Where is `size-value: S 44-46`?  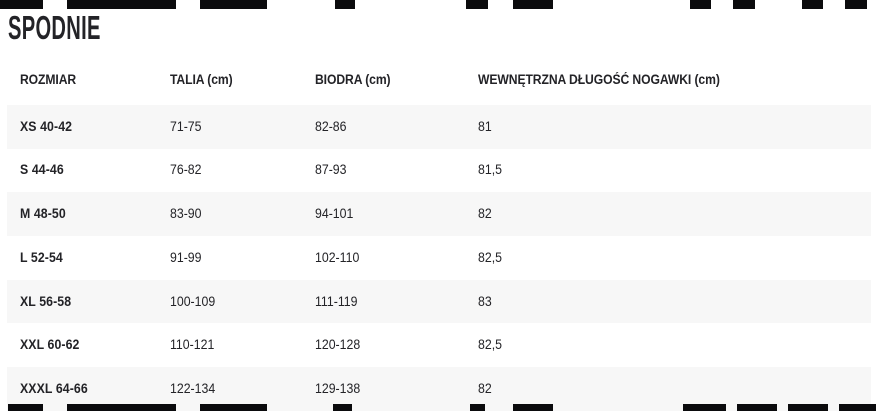
size-value: S 44-46 is located at coordinates (42, 169).